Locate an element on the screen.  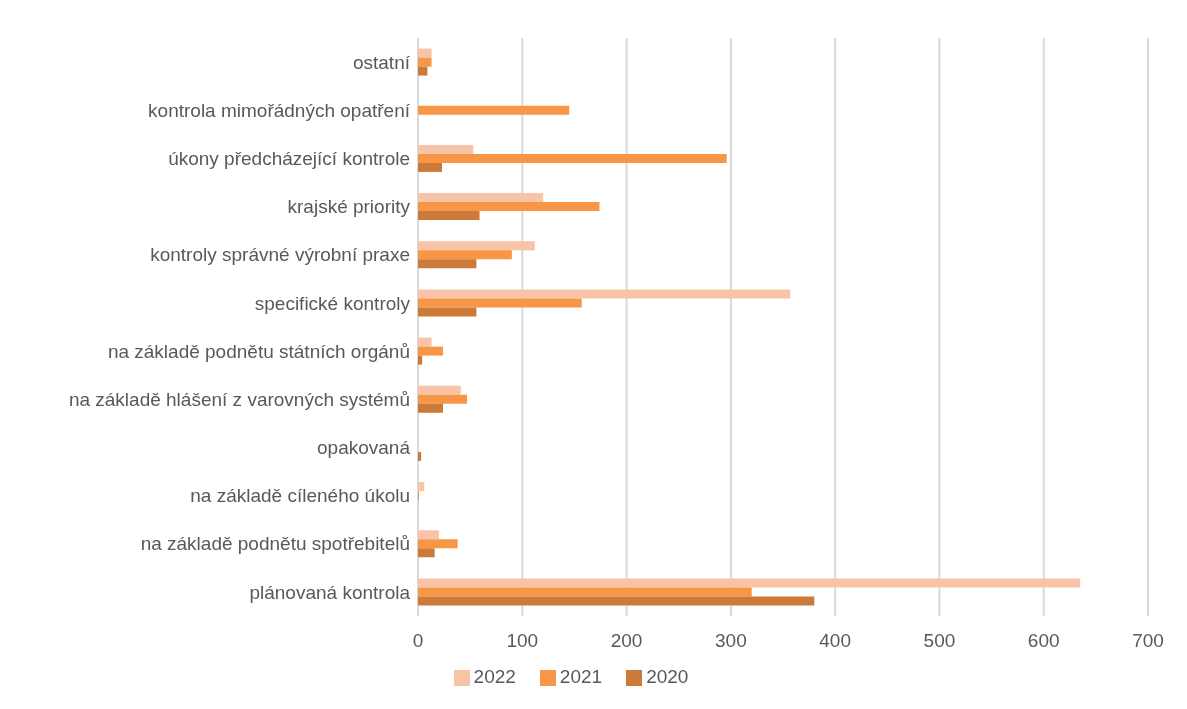
y-tick-label: na základě podnětu státních orgánů is located at coordinates (258, 351).